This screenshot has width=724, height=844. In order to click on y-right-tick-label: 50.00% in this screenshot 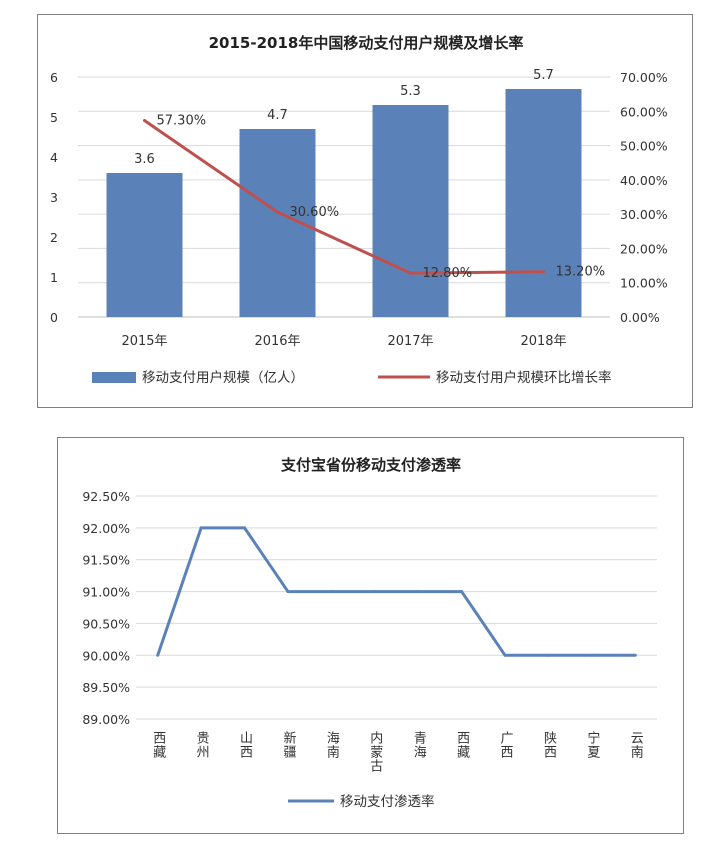, I will do `click(644, 146)`.